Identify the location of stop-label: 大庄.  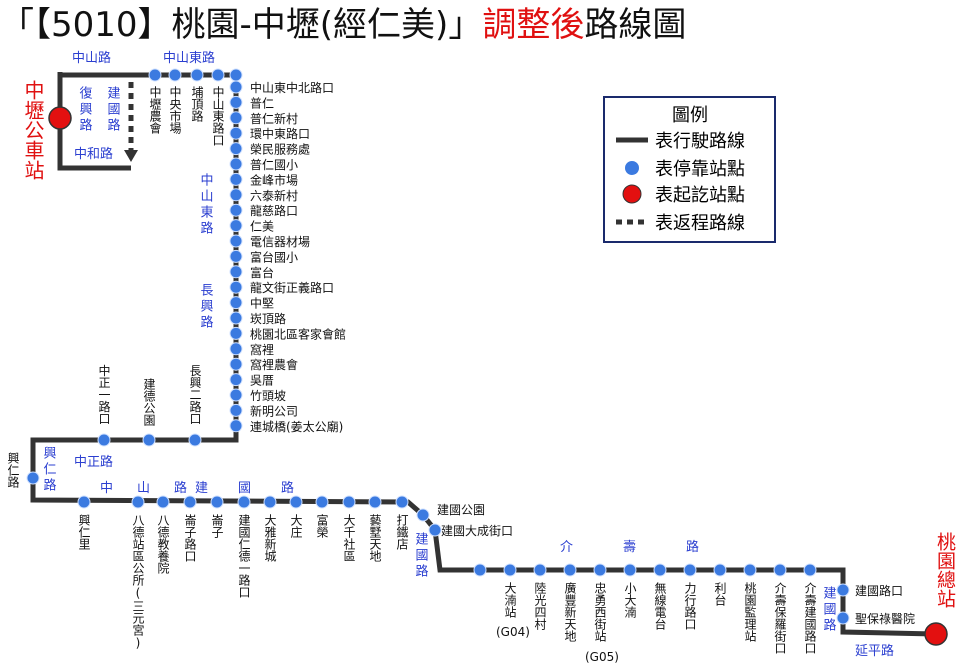
(296, 526).